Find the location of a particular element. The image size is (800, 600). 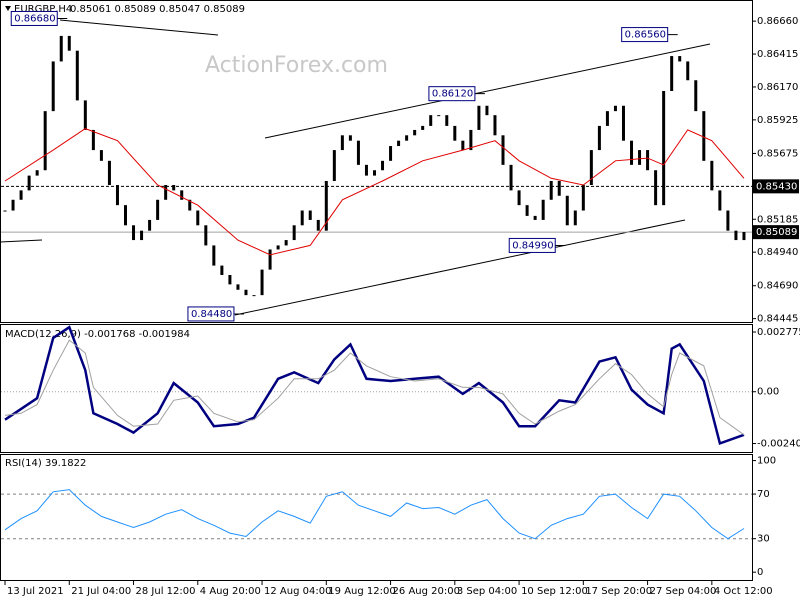

y-tick-label: 0.86660 is located at coordinates (777, 21).